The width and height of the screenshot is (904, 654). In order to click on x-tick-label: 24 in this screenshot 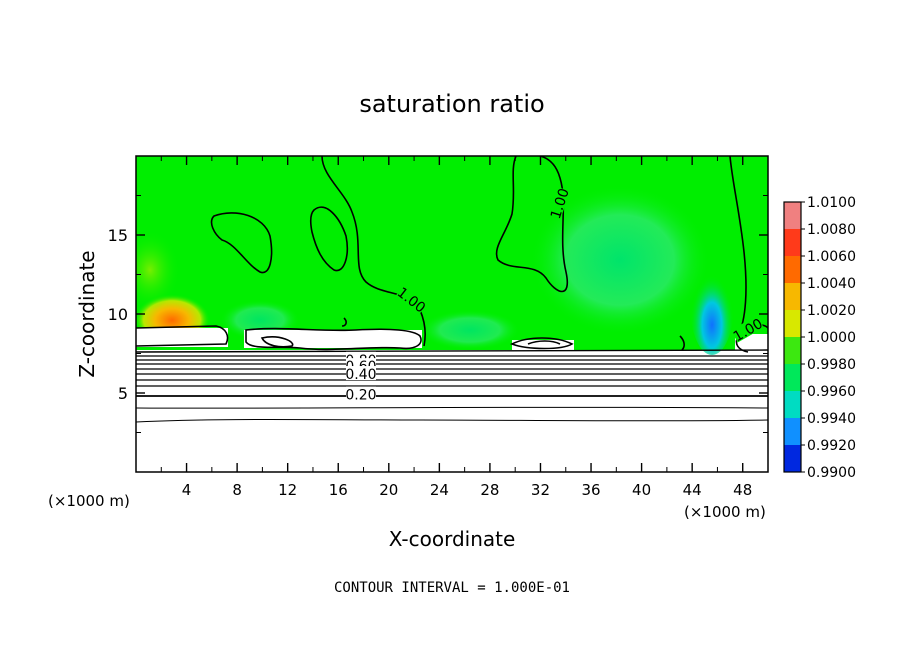, I will do `click(439, 490)`.